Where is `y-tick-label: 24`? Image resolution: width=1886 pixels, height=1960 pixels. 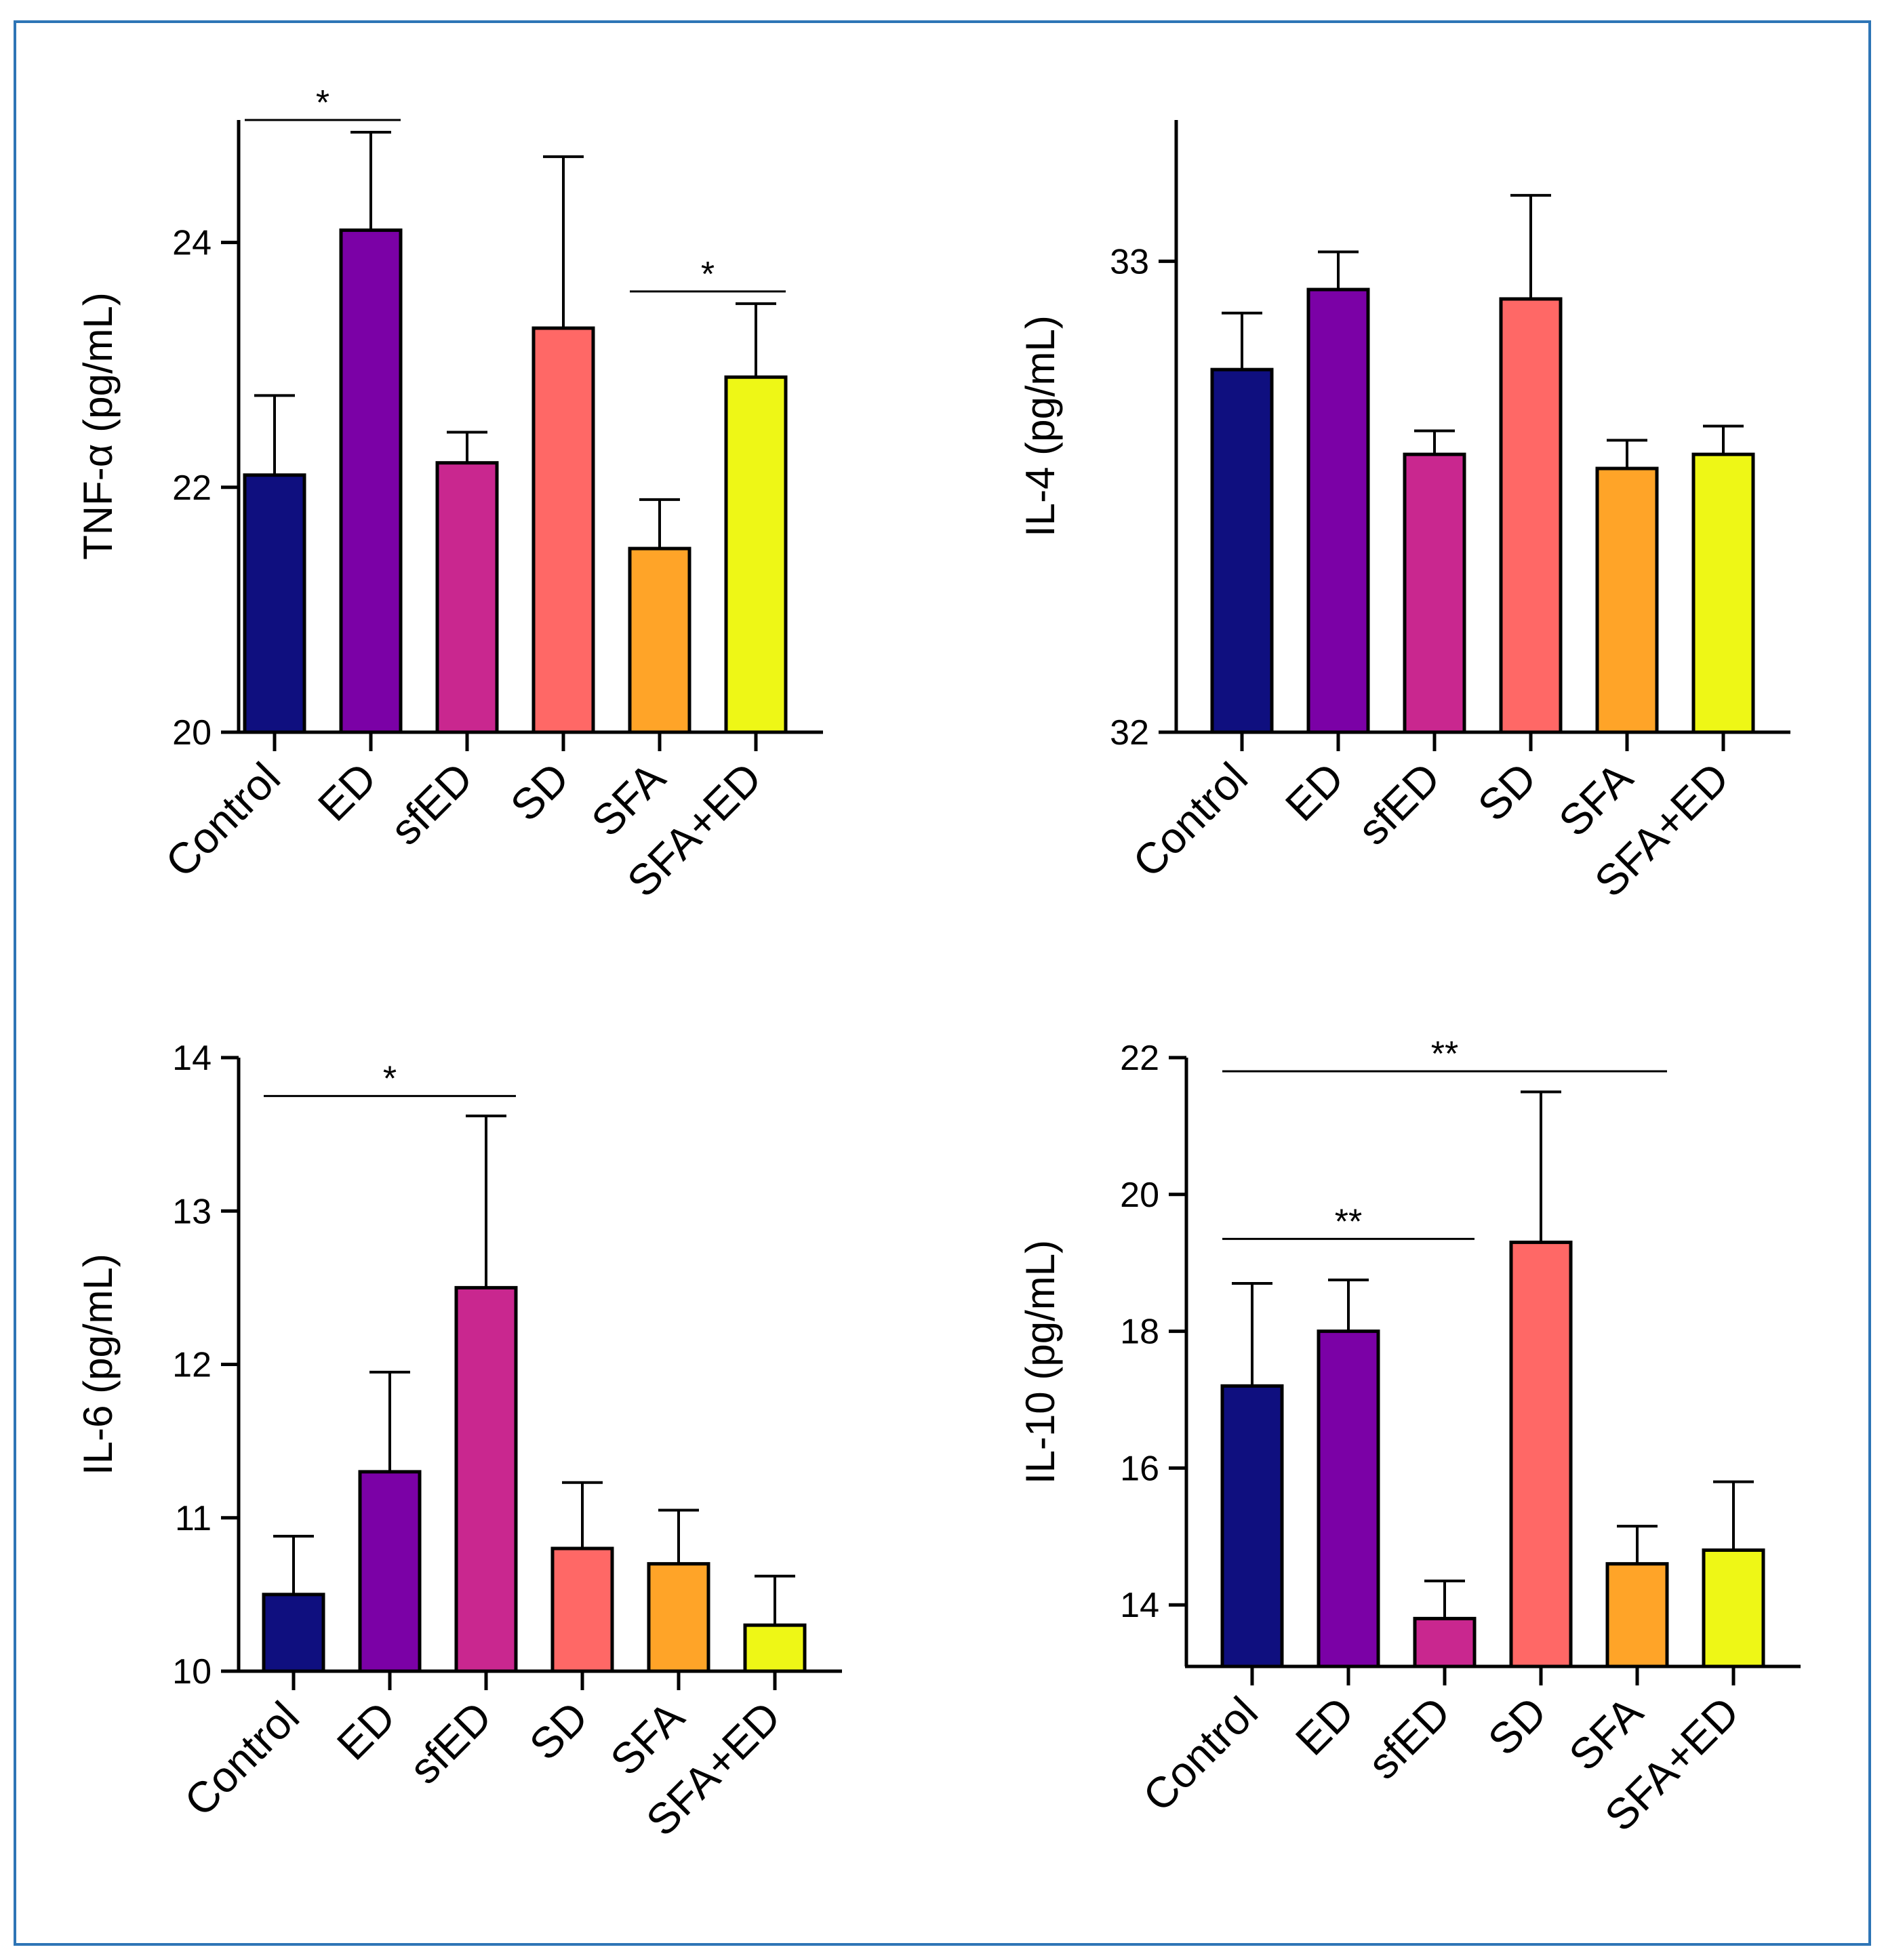 y-tick-label: 24 is located at coordinates (192, 243).